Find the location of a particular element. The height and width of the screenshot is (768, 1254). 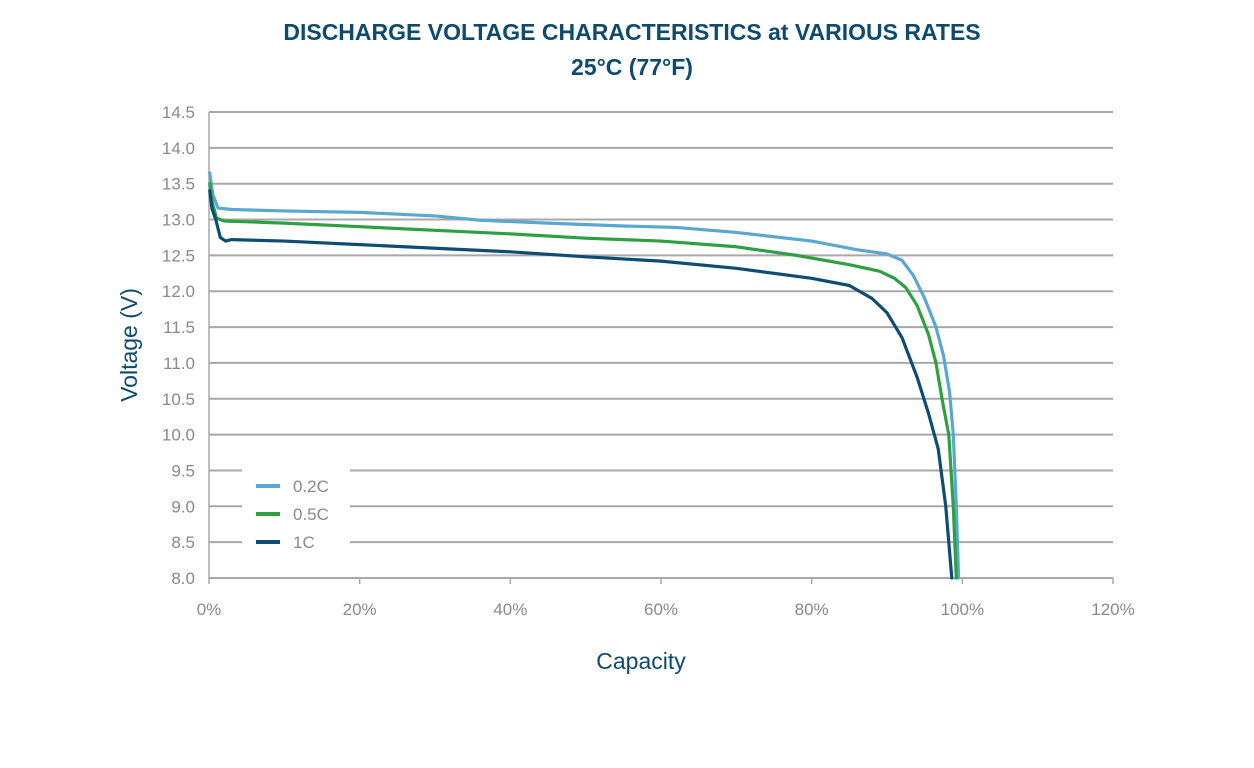

x-tick-label: 0% is located at coordinates (209, 609).